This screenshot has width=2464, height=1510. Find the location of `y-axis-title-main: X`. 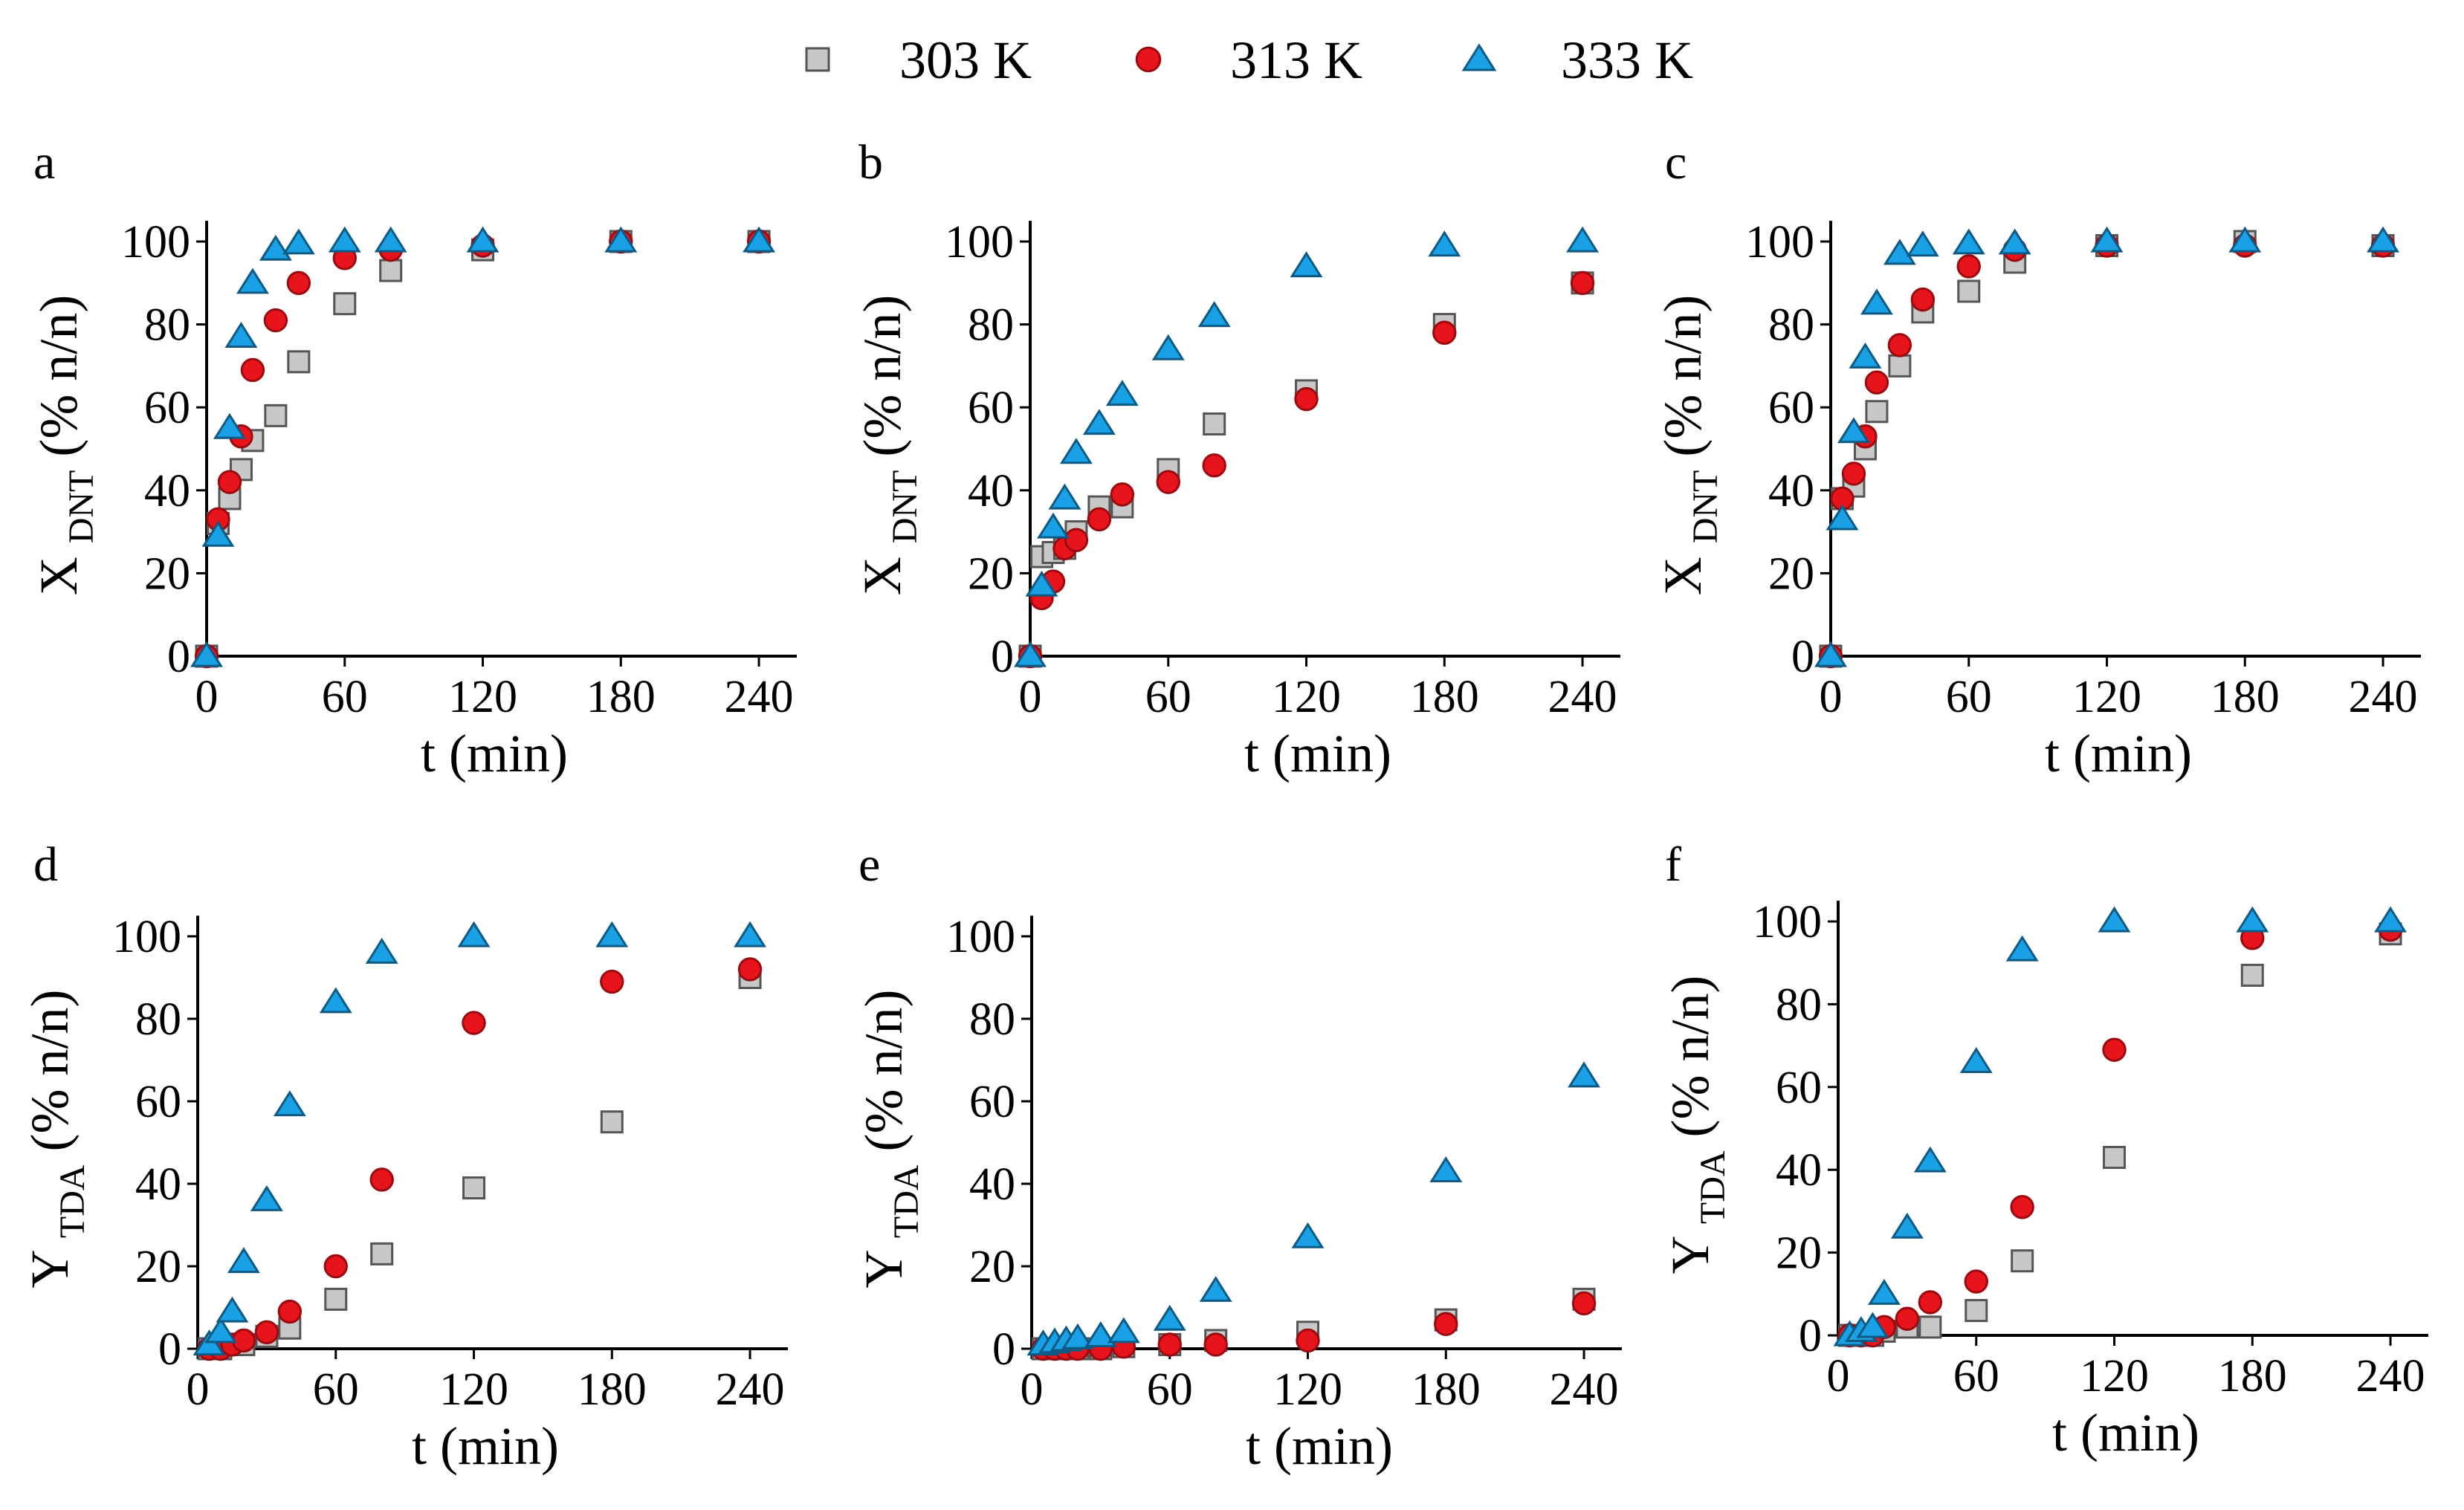

y-axis-title-main: X is located at coordinates (59, 569).